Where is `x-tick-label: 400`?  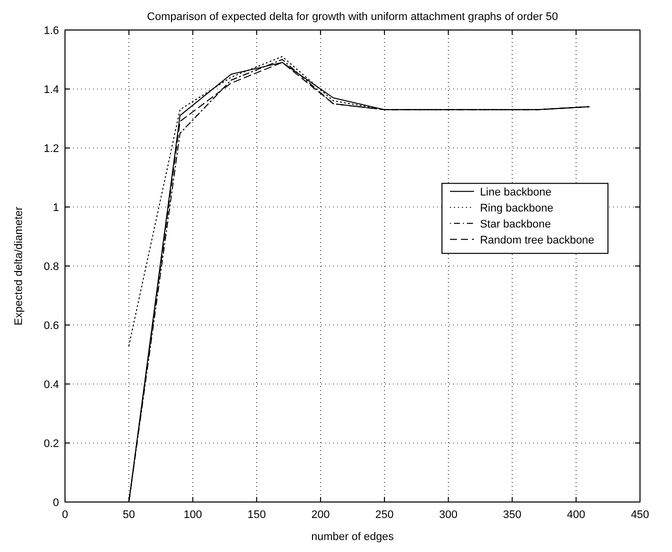 x-tick-label: 400 is located at coordinates (576, 515).